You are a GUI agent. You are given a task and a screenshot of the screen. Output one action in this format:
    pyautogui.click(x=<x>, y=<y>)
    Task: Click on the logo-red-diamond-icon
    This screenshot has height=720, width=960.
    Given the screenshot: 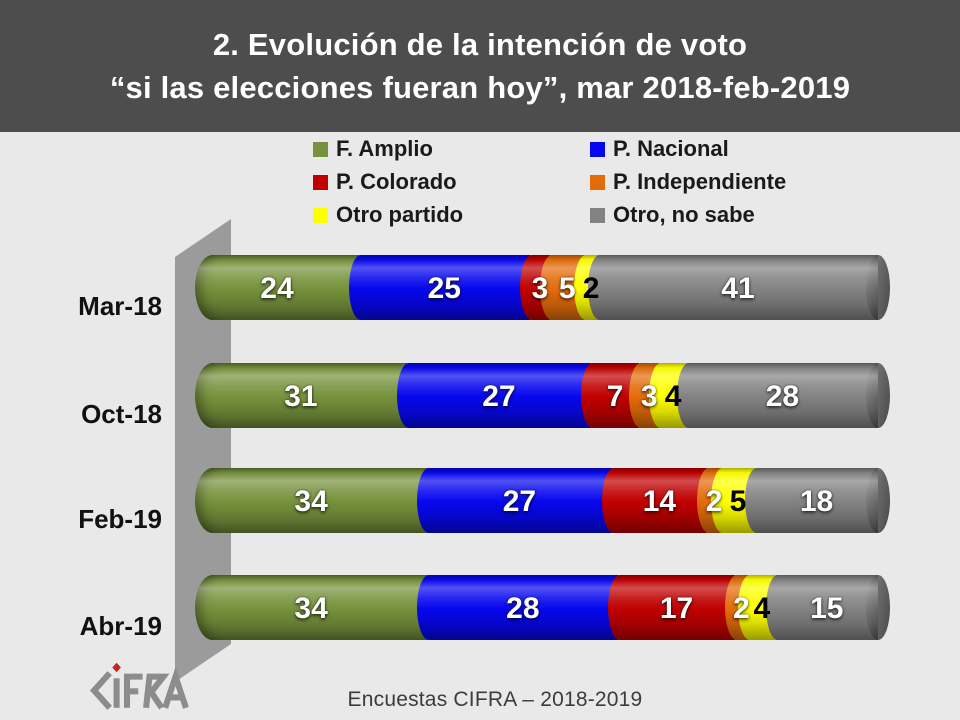 What is the action you would take?
    pyautogui.click(x=116, y=667)
    